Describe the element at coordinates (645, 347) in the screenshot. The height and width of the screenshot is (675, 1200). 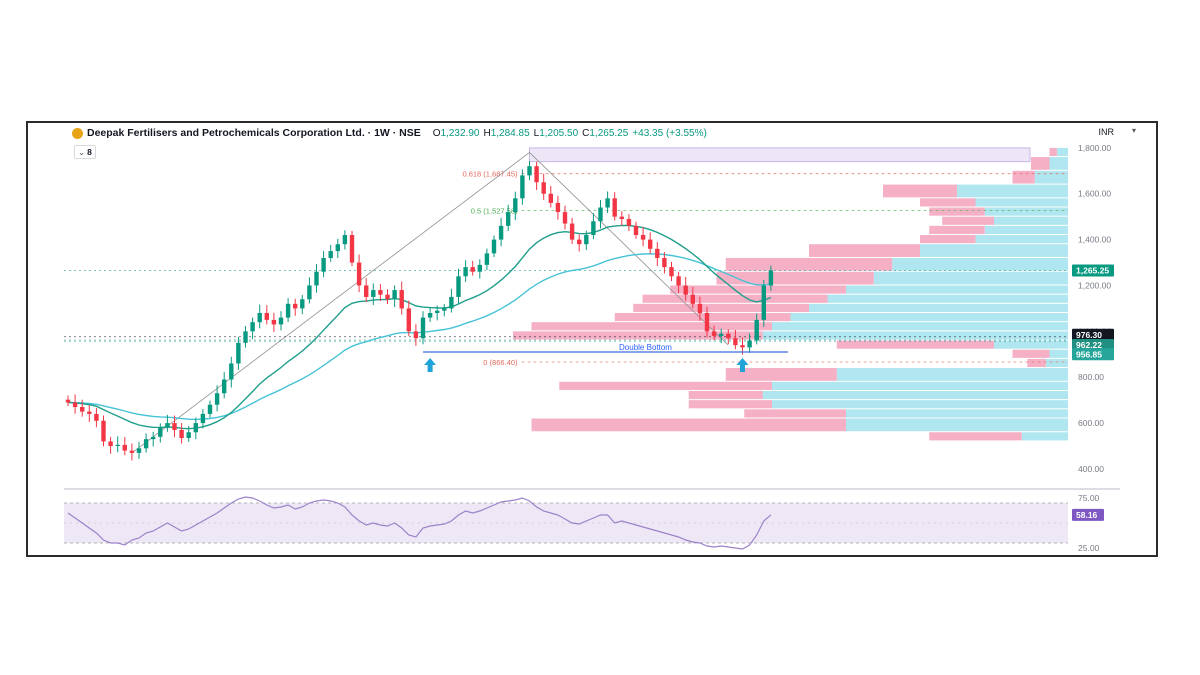
I see `double-bottom-label: Double Bottom` at that location.